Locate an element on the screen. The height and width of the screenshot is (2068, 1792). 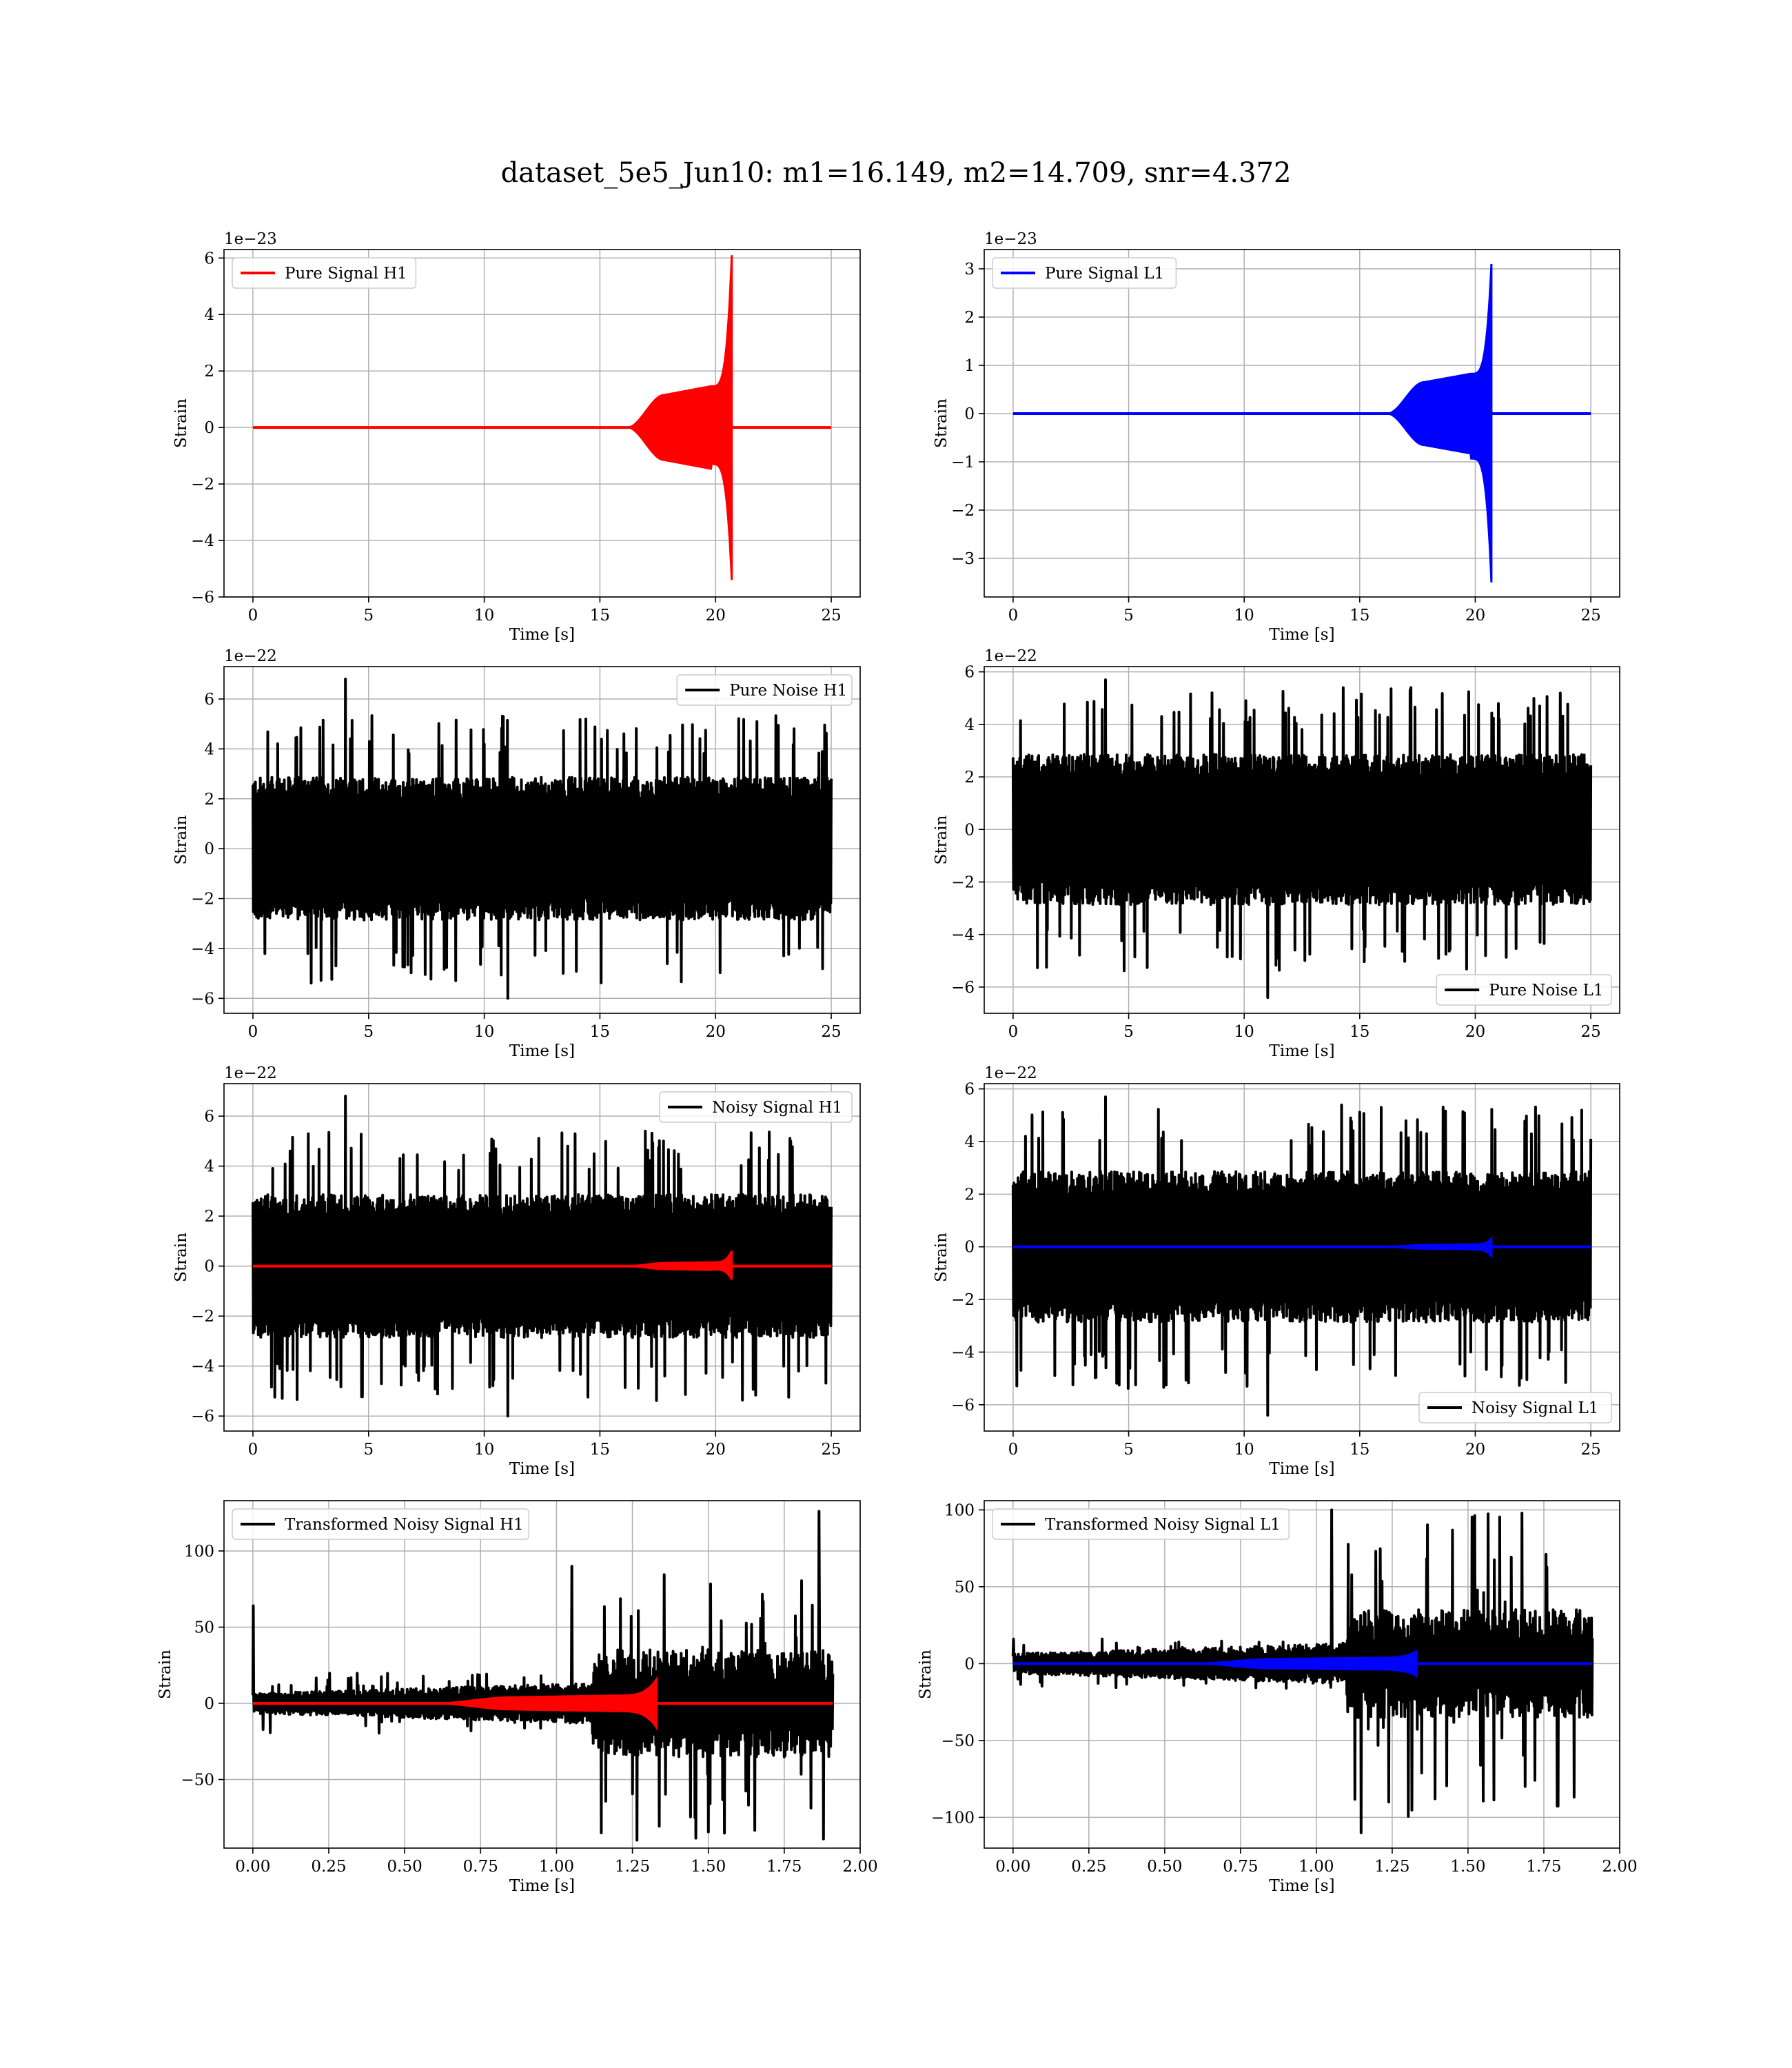
x-tick-label: 1.00 is located at coordinates (1316, 1867).